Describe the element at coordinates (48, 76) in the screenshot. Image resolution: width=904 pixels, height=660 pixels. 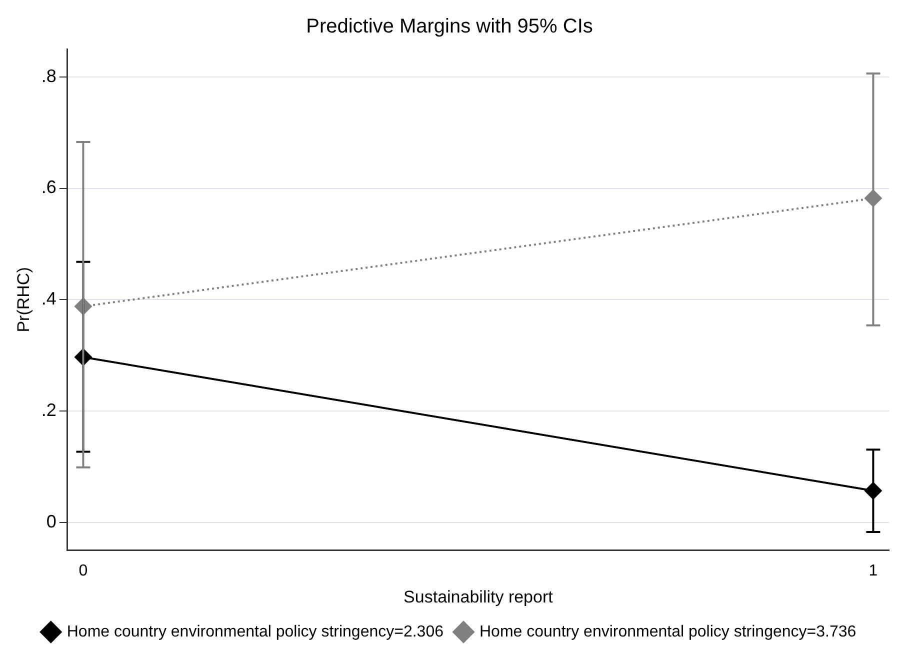
I see `y-tick-label: .8` at that location.